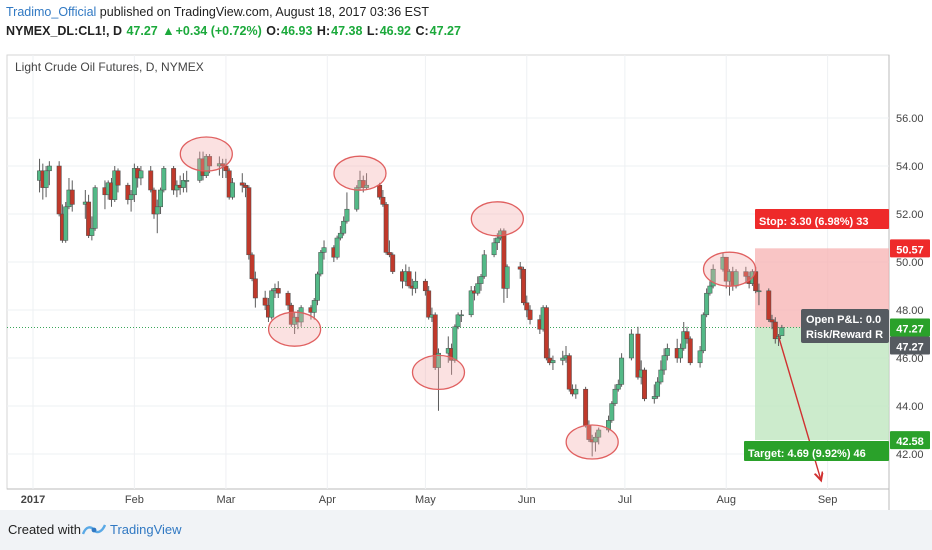  I want to click on tradingview-brand: TradingView, so click(146, 529).